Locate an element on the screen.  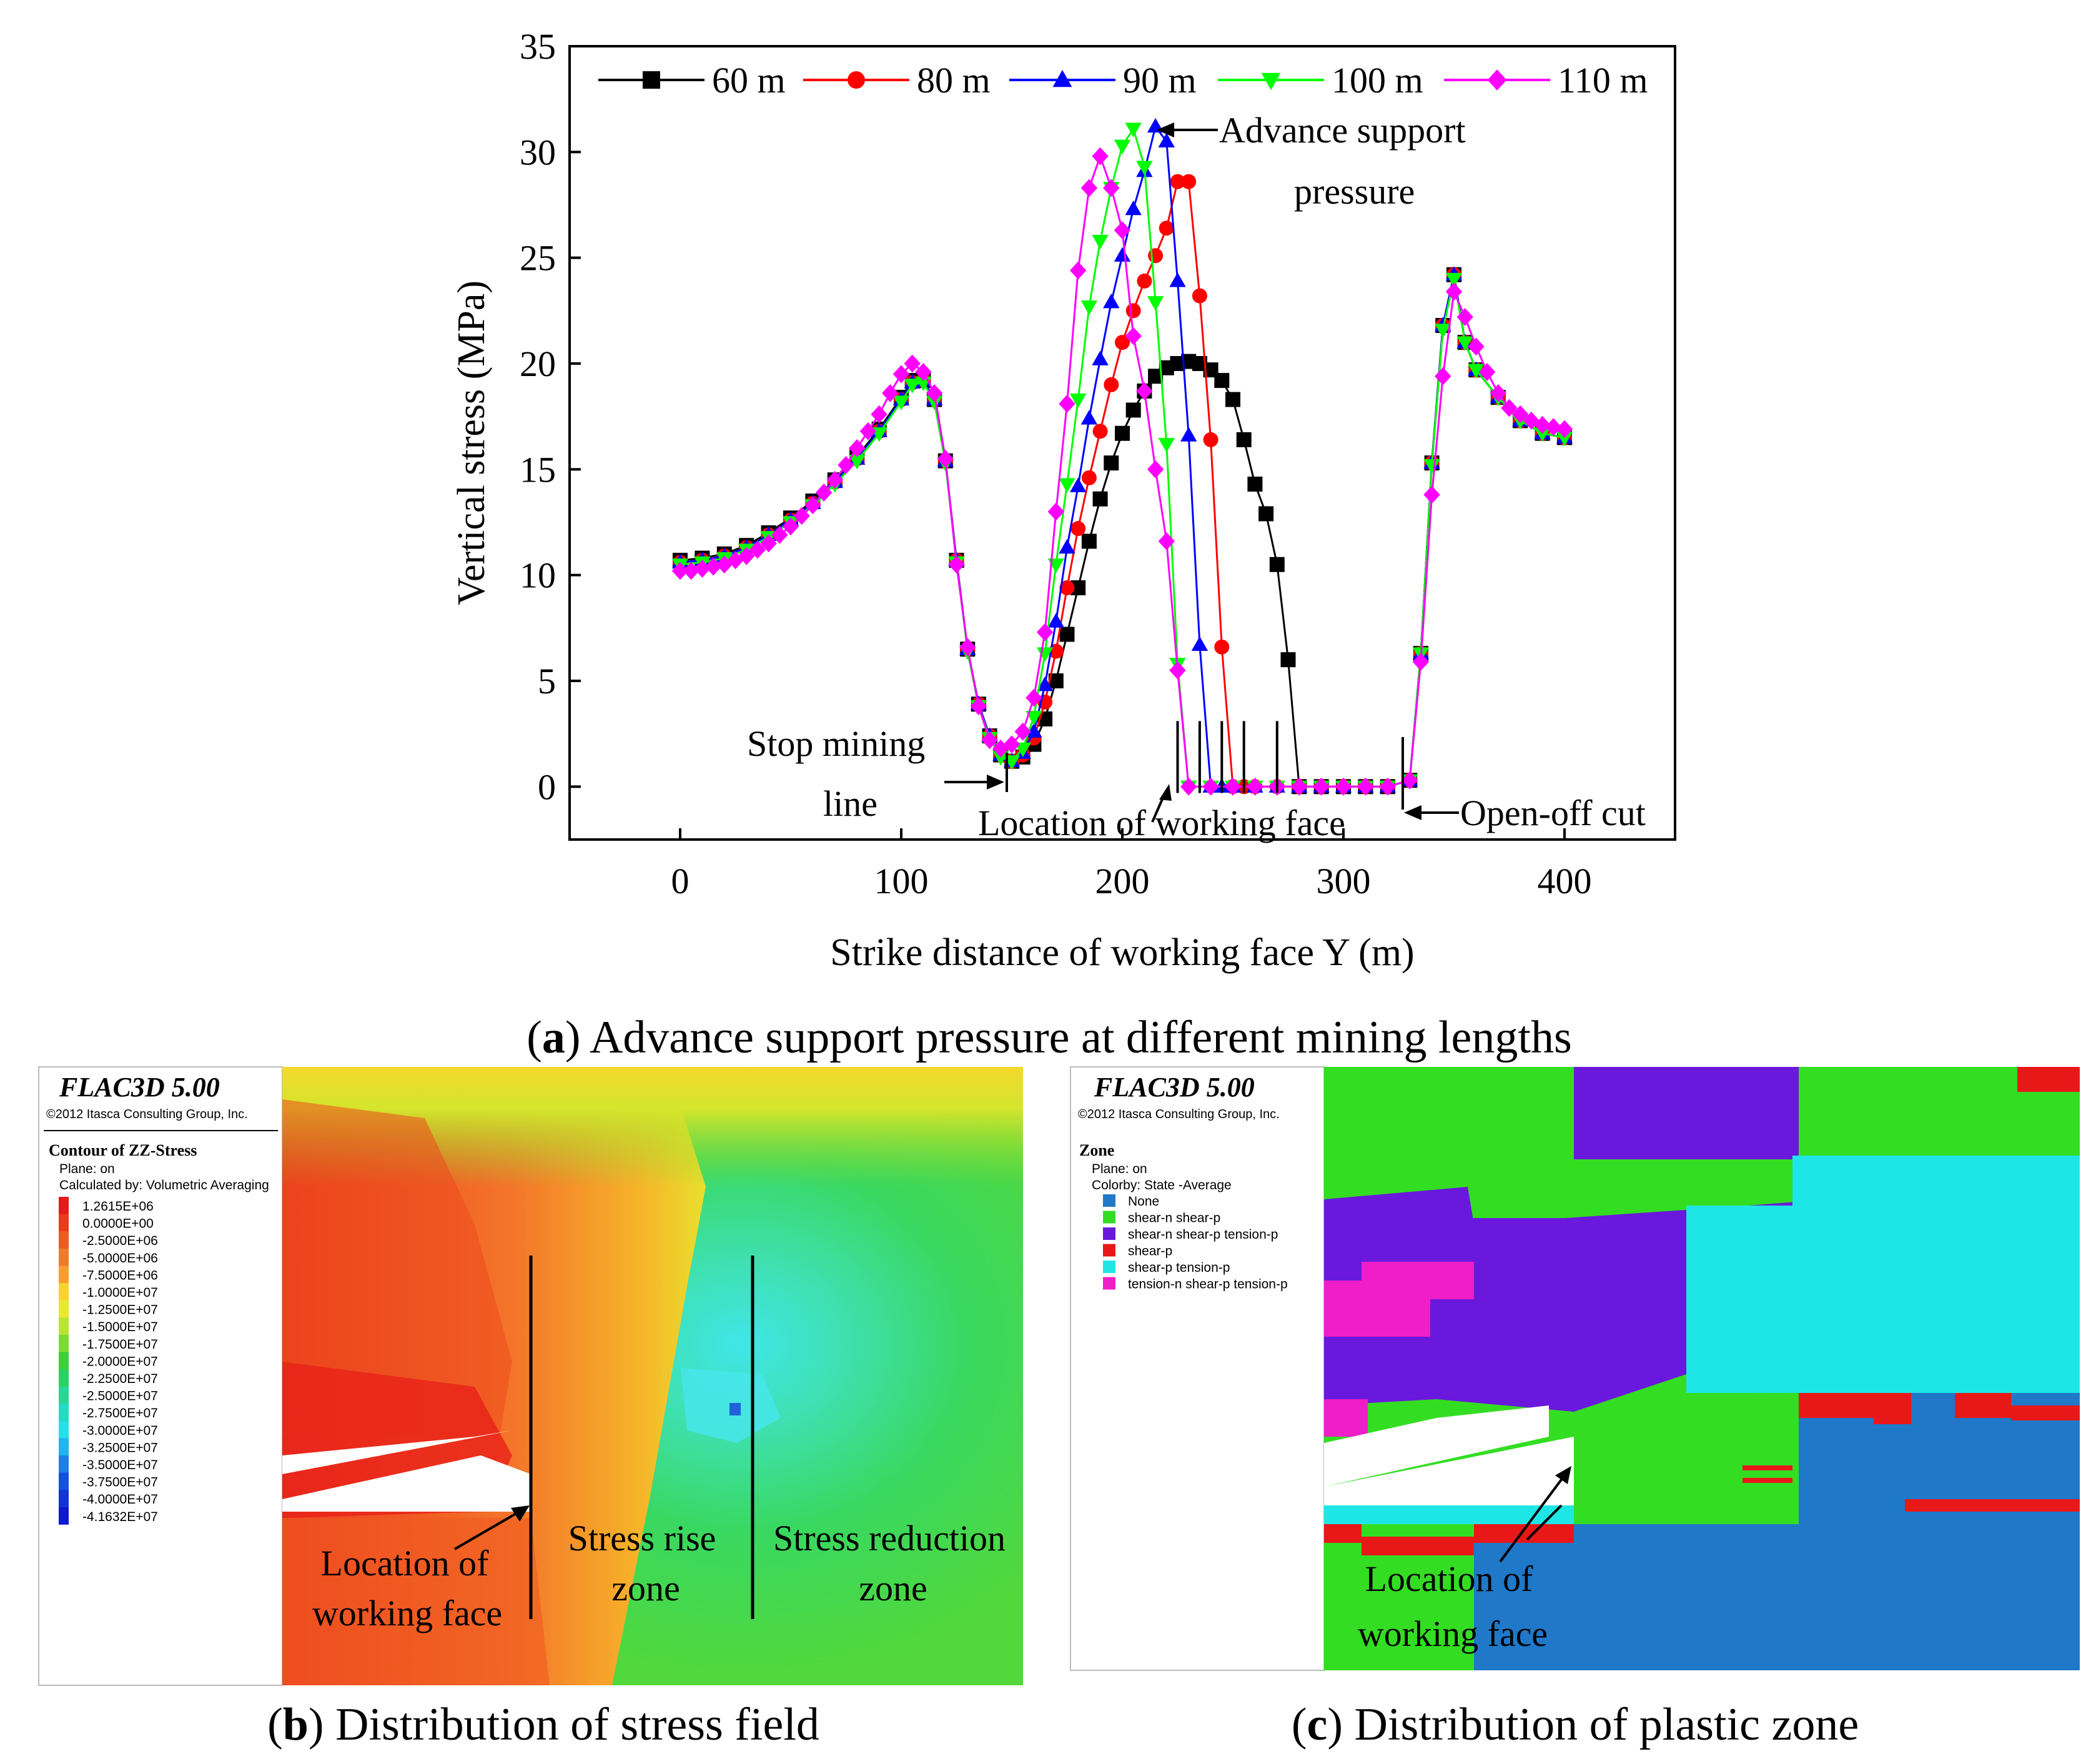
annotation-working-face-markers is located at coordinates (1214, 772).